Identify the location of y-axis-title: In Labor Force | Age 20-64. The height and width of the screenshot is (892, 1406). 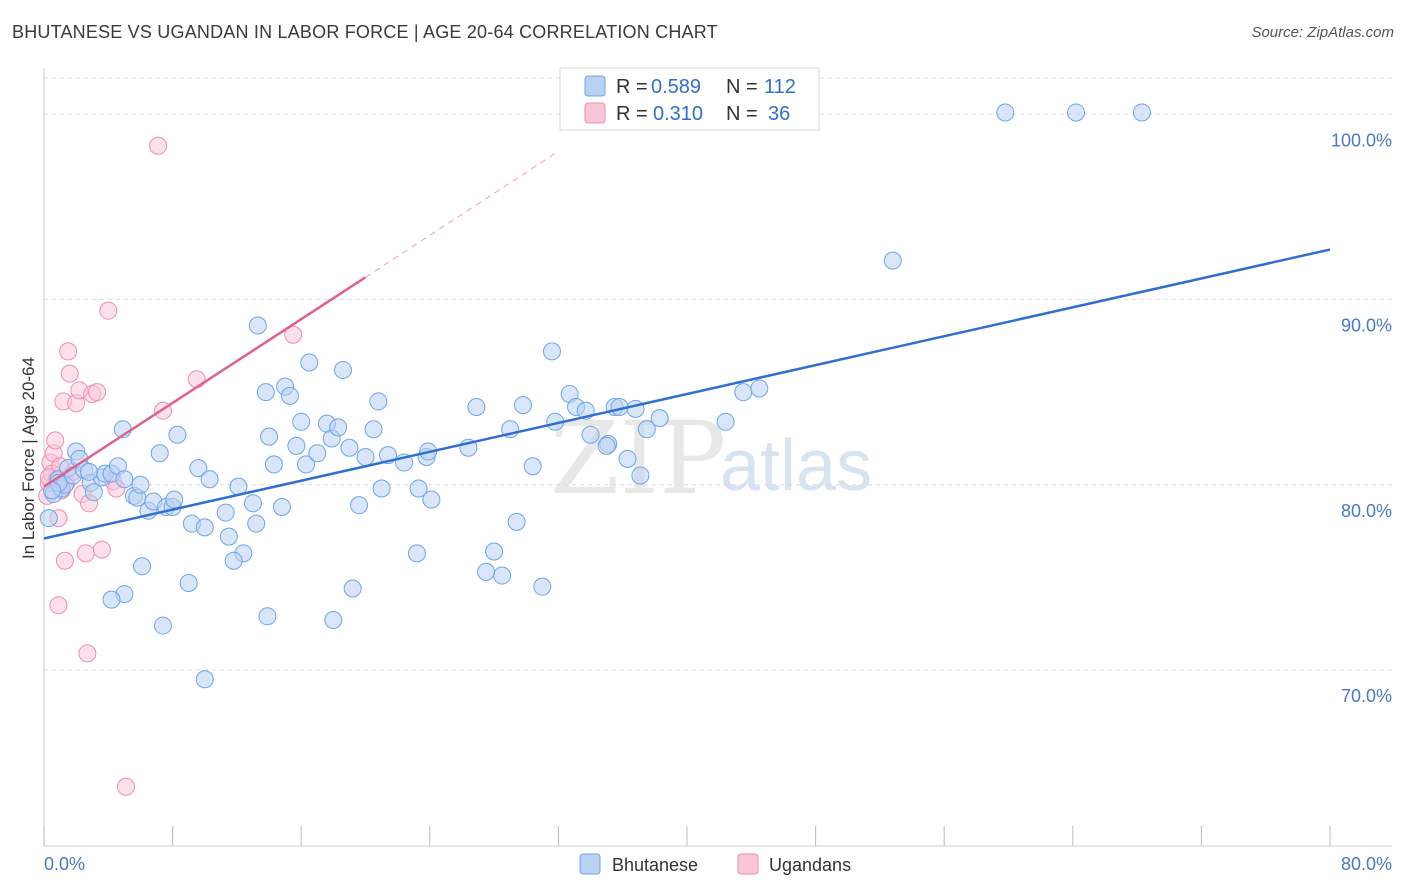
(28, 458).